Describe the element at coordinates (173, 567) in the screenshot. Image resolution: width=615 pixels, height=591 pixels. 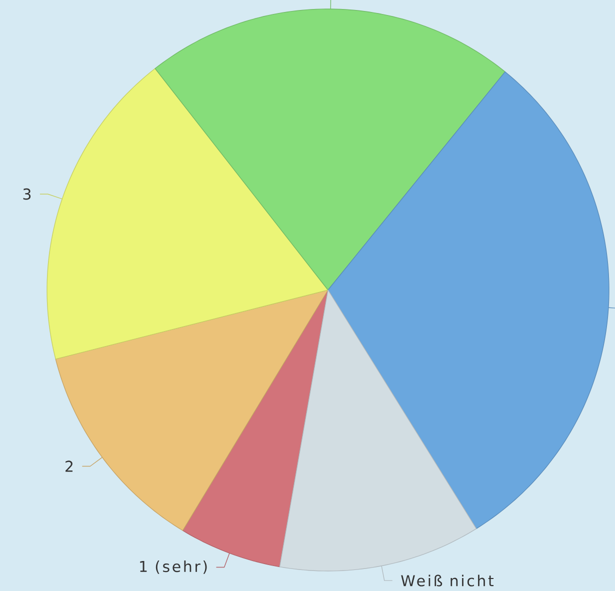
I see `slice-label: 1 (sehr)` at that location.